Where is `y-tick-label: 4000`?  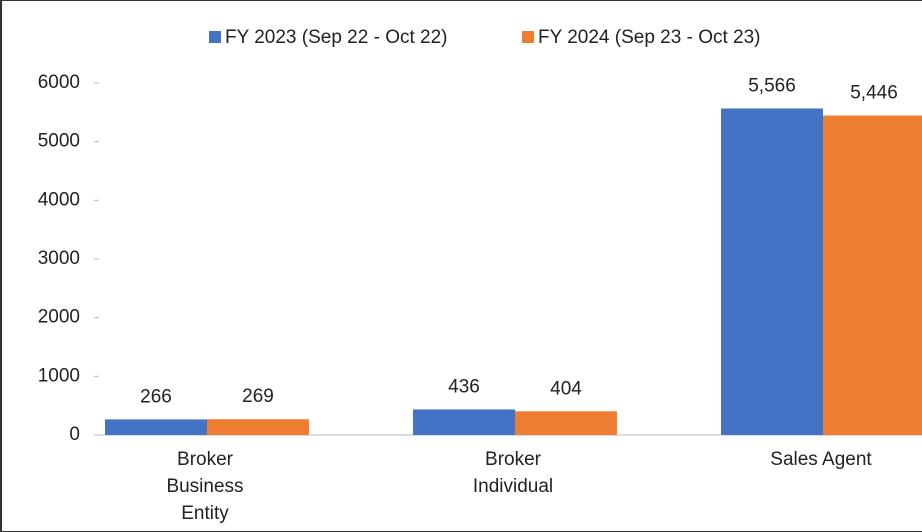 y-tick-label: 4000 is located at coordinates (59, 199).